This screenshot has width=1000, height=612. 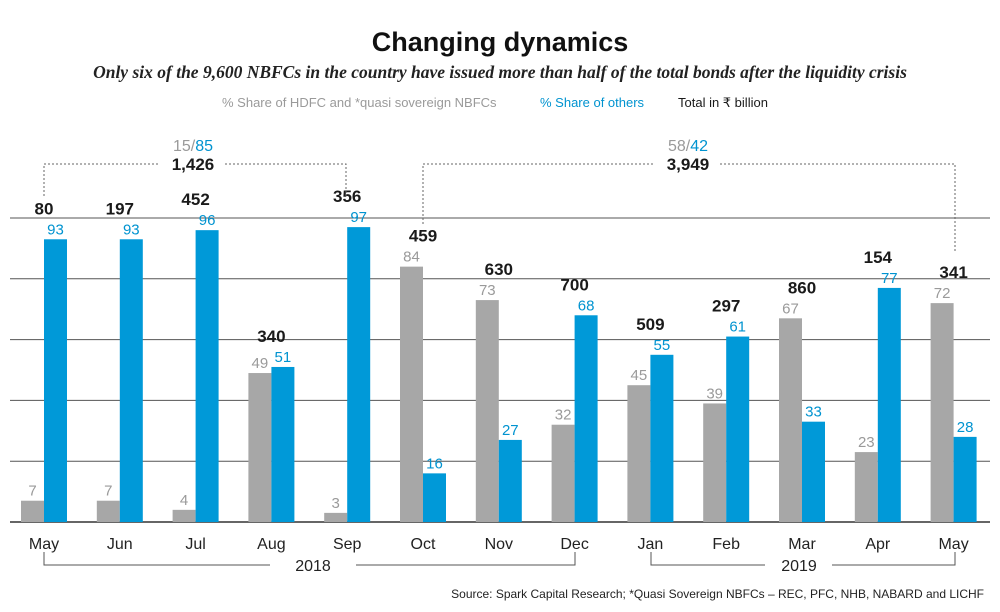 I want to click on annotation-2-gray: 58, so click(x=677, y=146).